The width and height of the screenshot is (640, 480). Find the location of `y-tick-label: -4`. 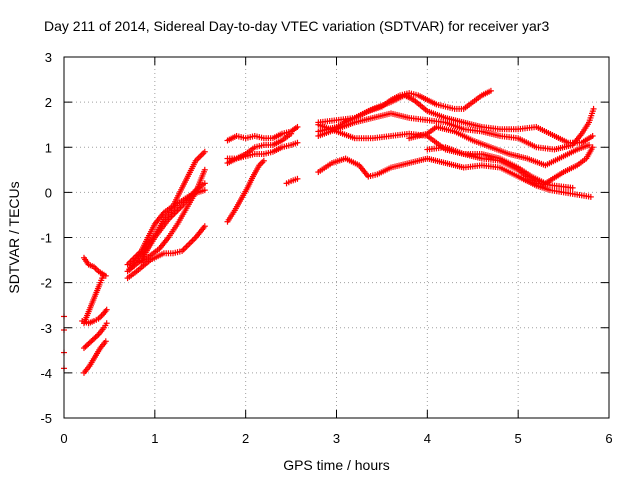

y-tick-label: -4 is located at coordinates (46, 373).